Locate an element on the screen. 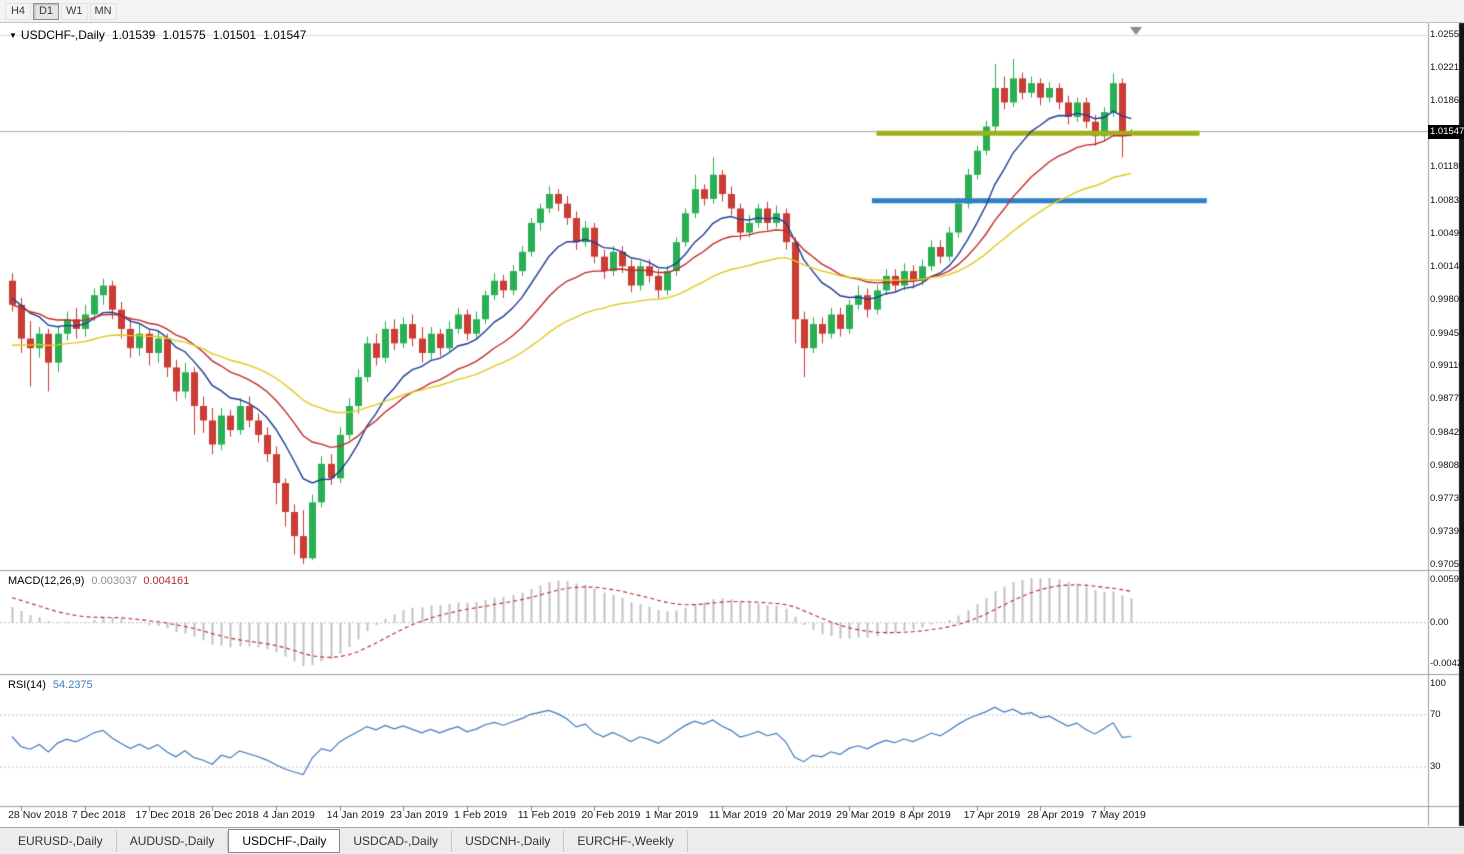 This screenshot has height=854, width=1464. date-axis-label: 1 Mar 2019 is located at coordinates (672, 815).